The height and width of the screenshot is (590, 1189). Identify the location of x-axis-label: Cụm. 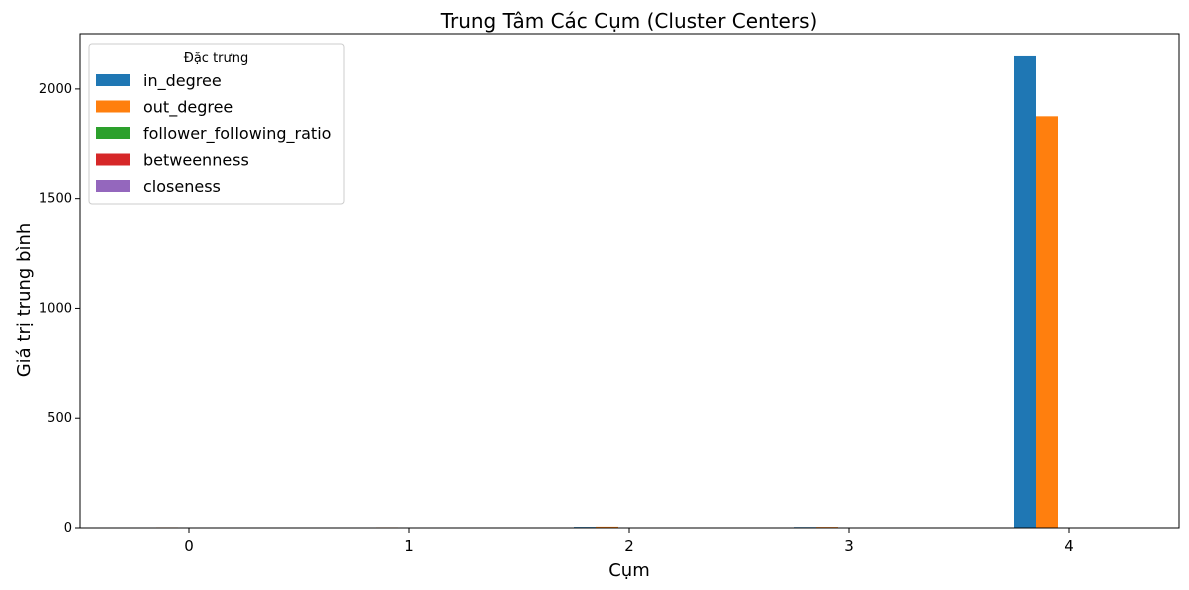
(629, 570).